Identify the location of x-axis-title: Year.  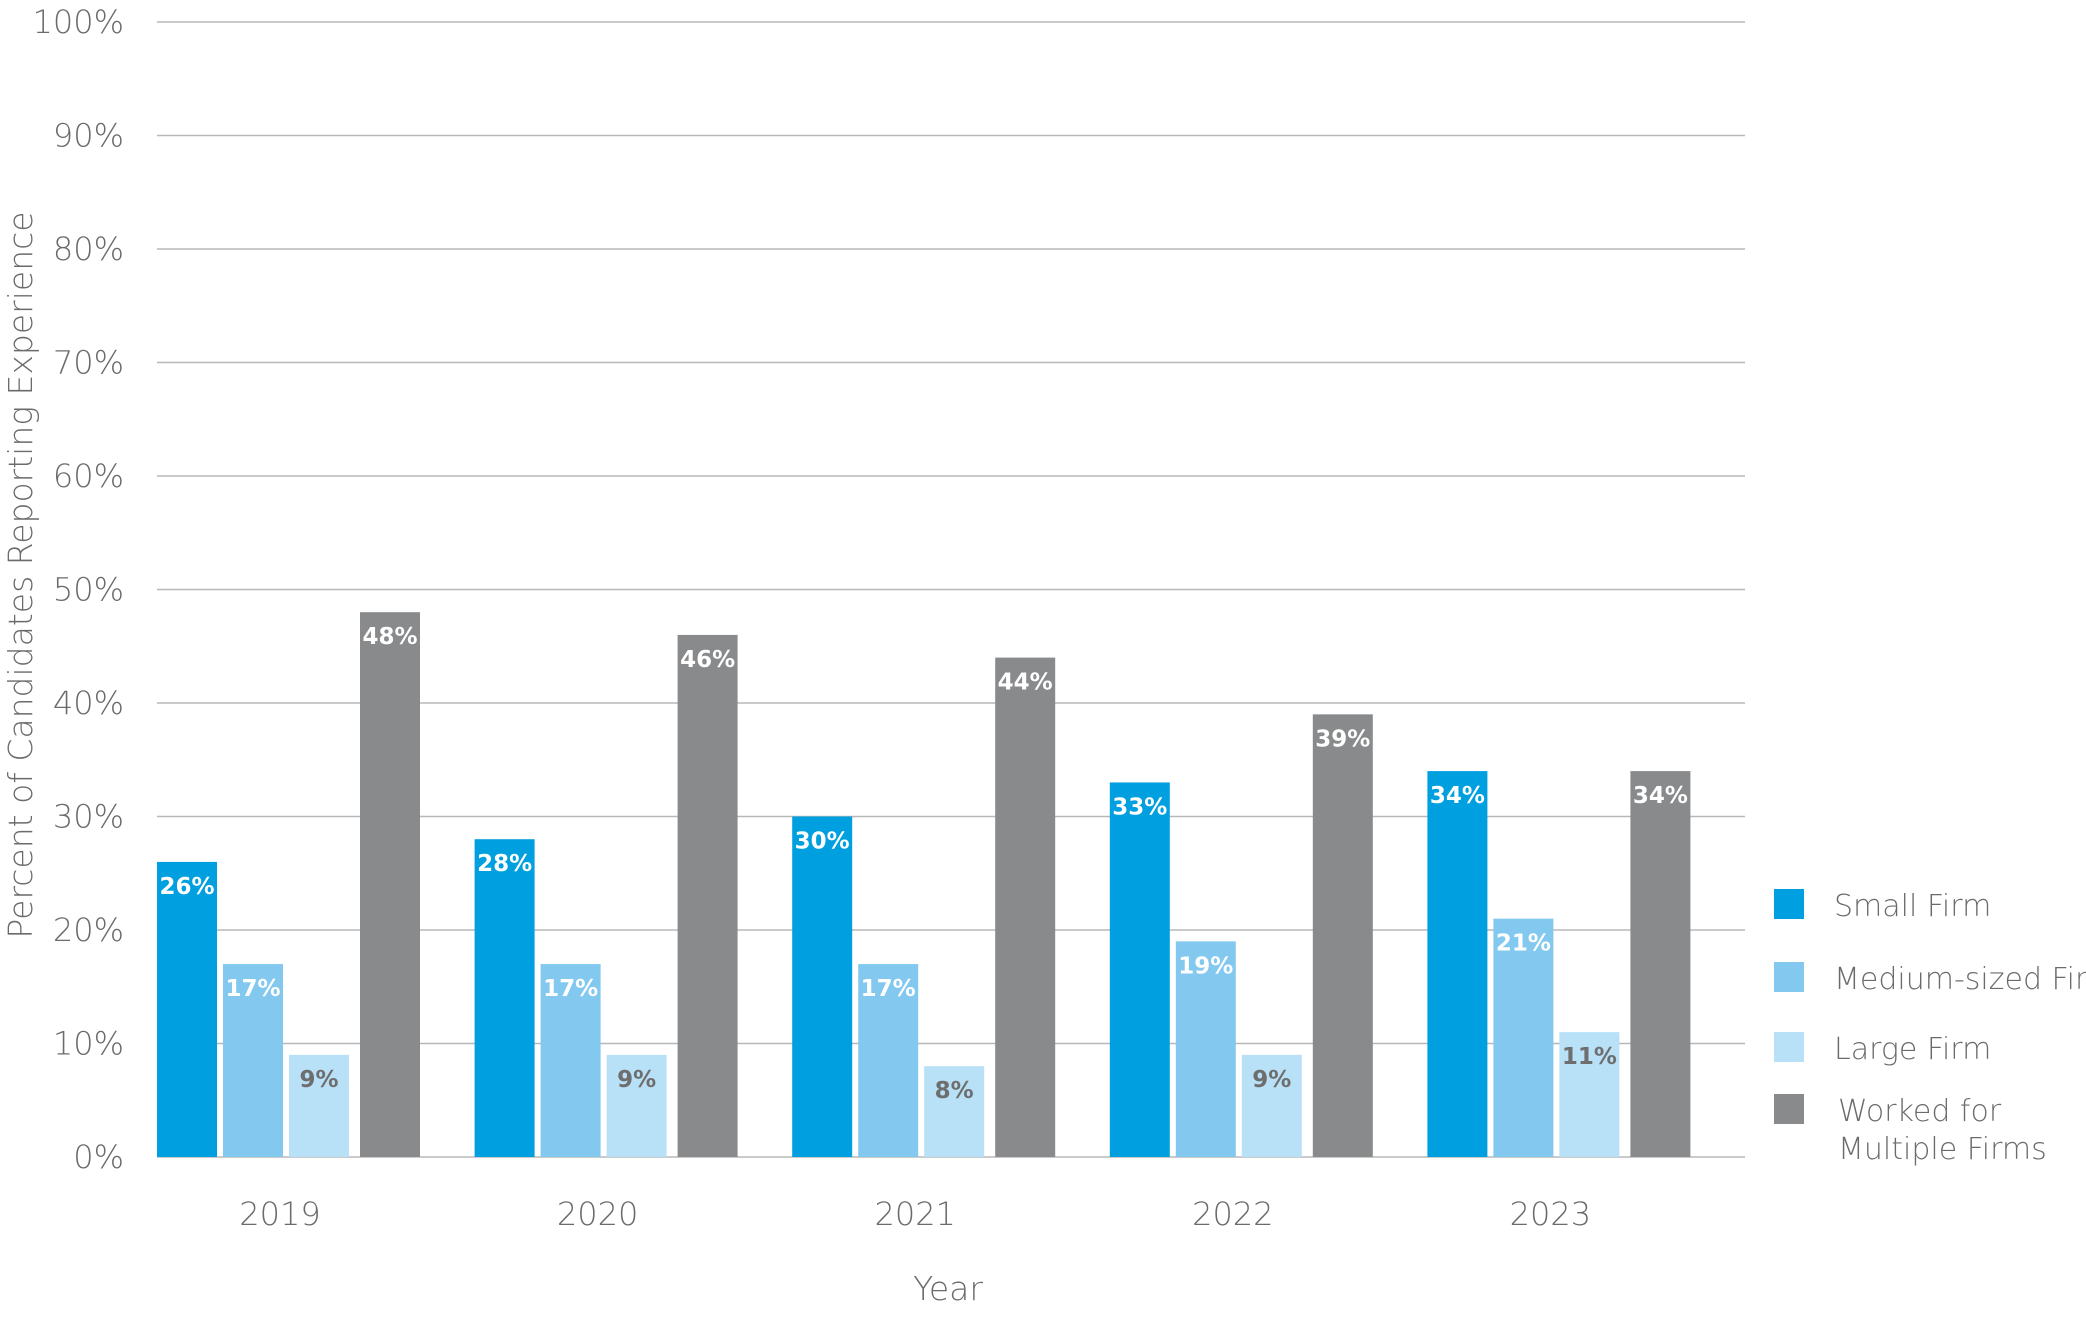
(948, 1288).